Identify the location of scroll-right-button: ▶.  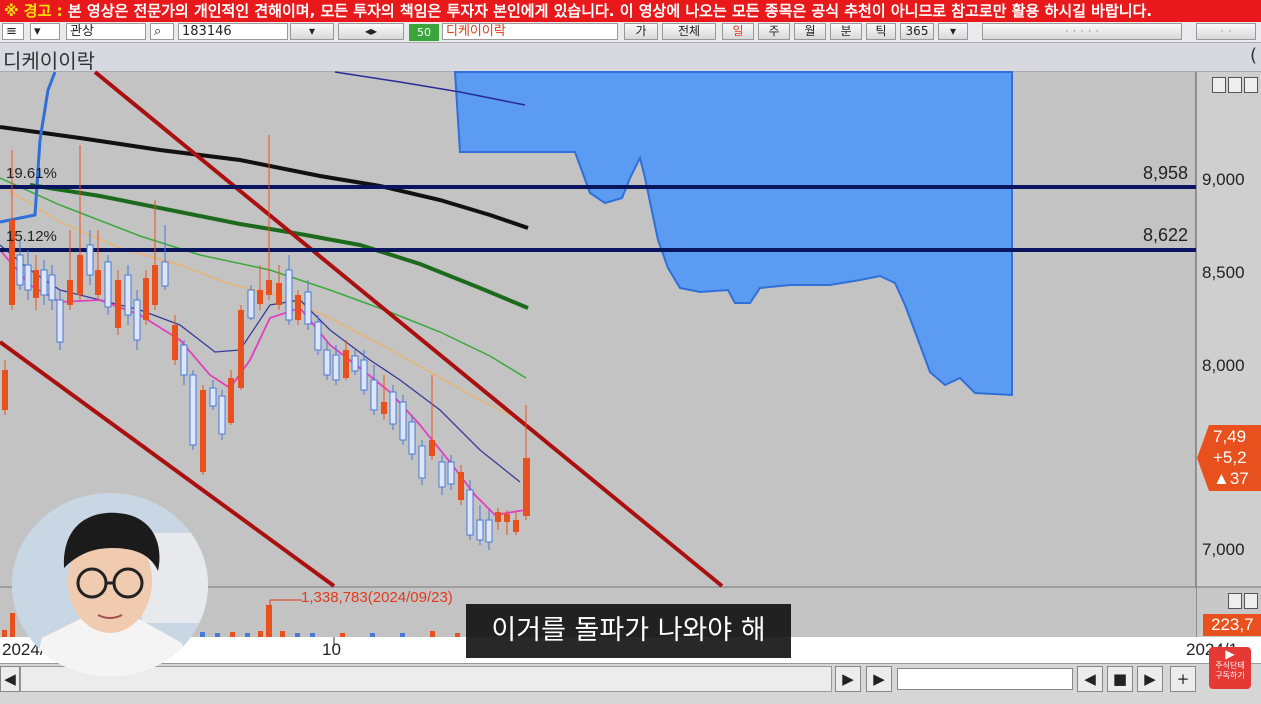
(848, 679).